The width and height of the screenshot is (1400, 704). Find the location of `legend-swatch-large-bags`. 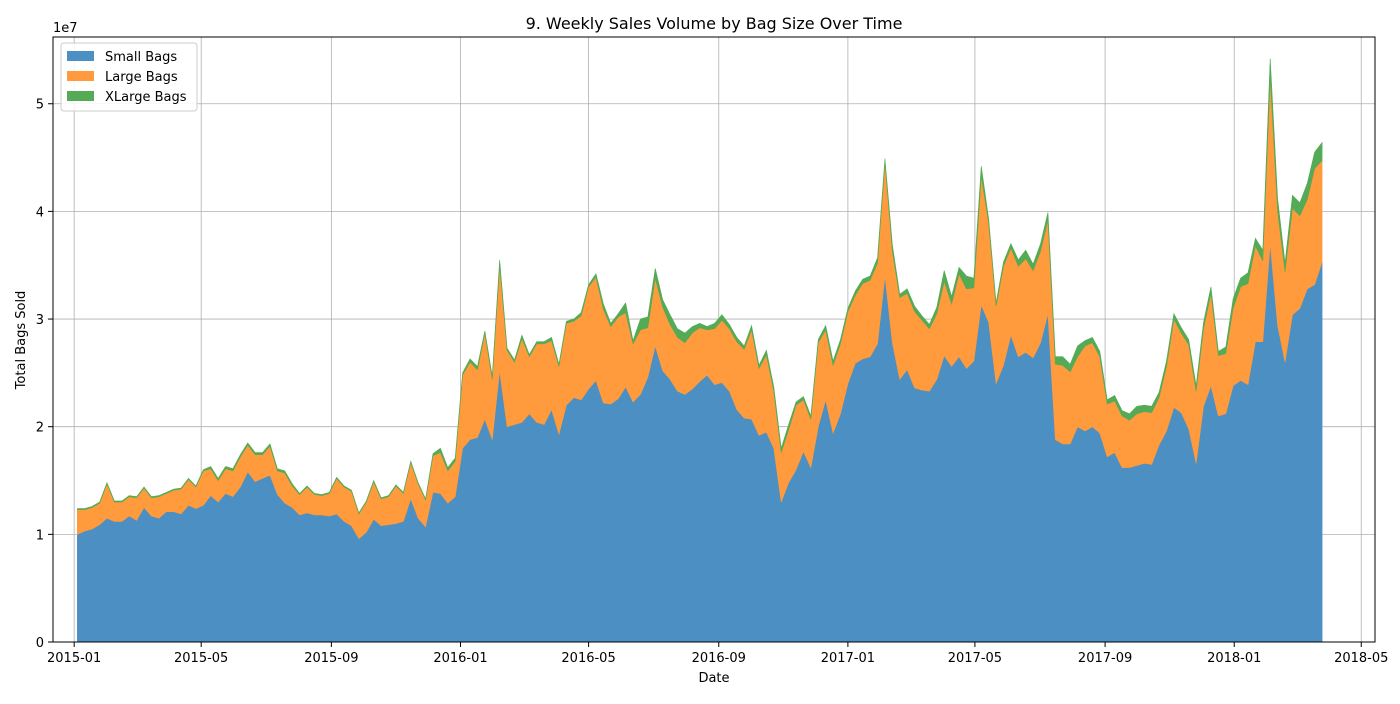

legend-swatch-large-bags is located at coordinates (80, 76).